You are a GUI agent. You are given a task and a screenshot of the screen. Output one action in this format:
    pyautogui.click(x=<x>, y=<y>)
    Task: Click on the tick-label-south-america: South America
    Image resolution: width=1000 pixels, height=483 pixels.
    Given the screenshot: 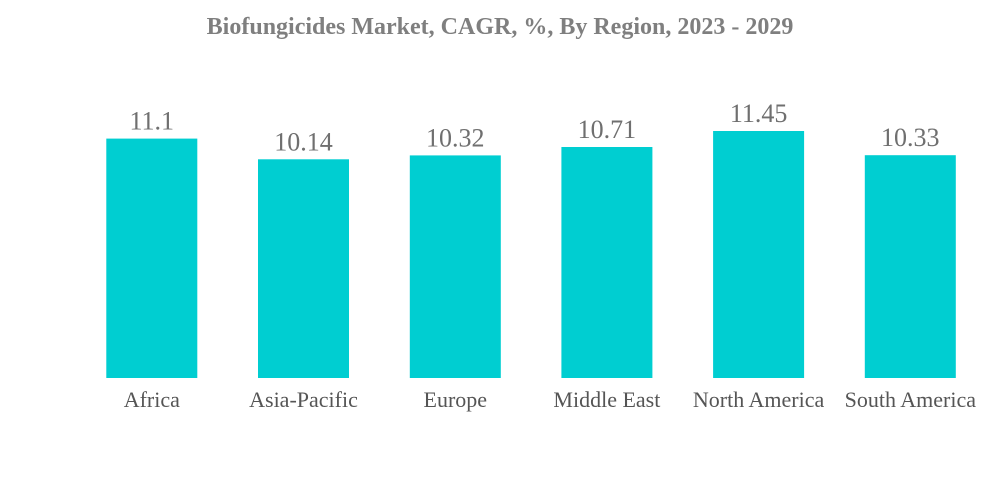 What is the action you would take?
    pyautogui.click(x=911, y=399)
    